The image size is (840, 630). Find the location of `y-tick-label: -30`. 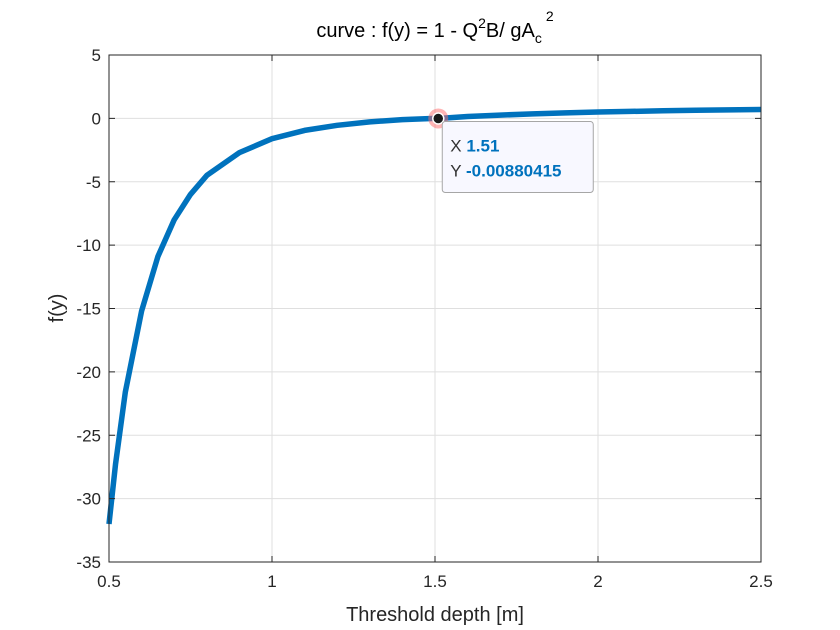

y-tick-label: -30 is located at coordinates (88, 499).